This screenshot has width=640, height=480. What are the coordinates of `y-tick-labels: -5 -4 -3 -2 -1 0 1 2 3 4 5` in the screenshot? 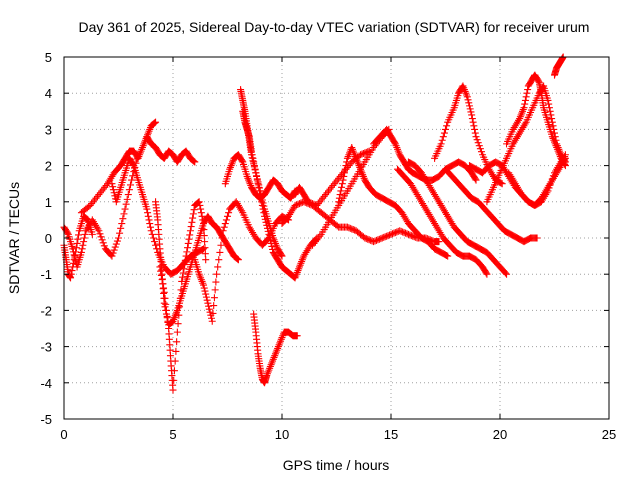 It's located at (46, 238).